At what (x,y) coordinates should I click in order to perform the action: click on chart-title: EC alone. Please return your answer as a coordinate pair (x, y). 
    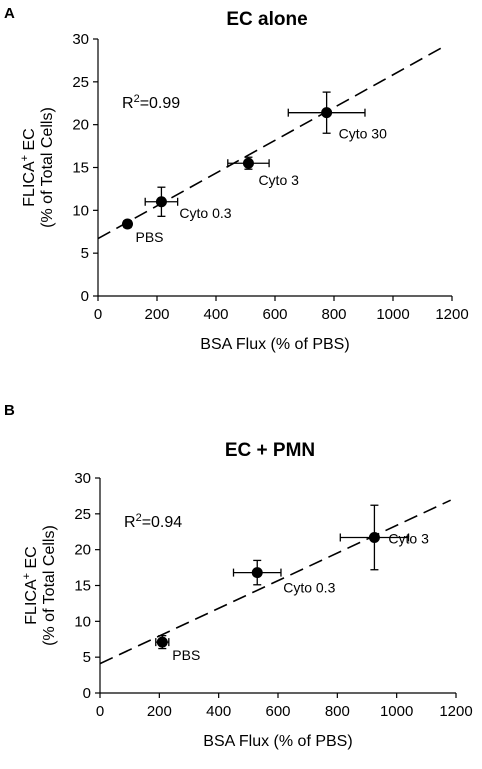
    Looking at the image, I should click on (266, 19).